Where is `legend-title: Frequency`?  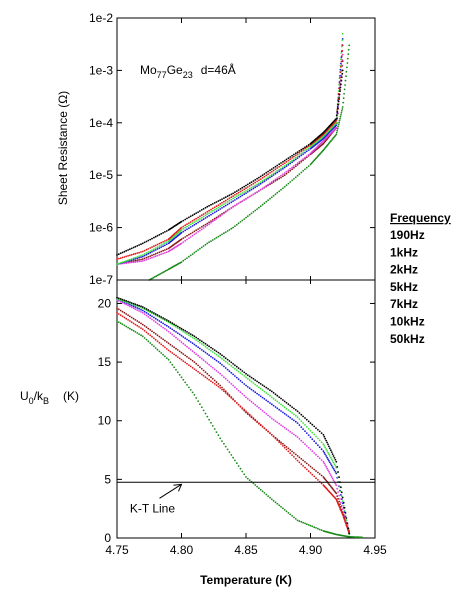 legend-title: Frequency is located at coordinates (420, 218).